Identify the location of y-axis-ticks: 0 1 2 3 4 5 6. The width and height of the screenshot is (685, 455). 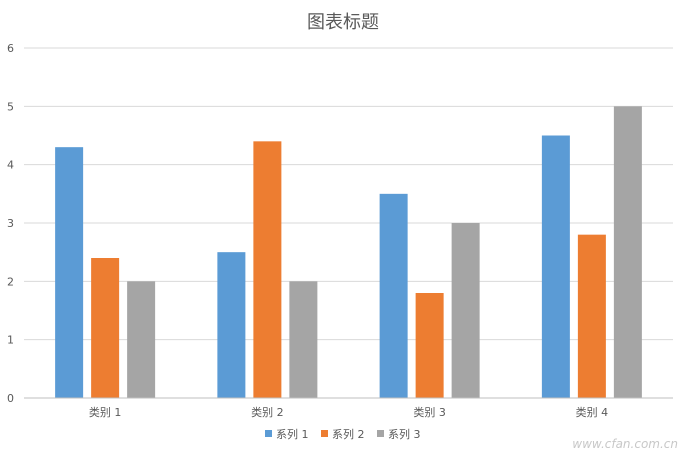
(10, 223).